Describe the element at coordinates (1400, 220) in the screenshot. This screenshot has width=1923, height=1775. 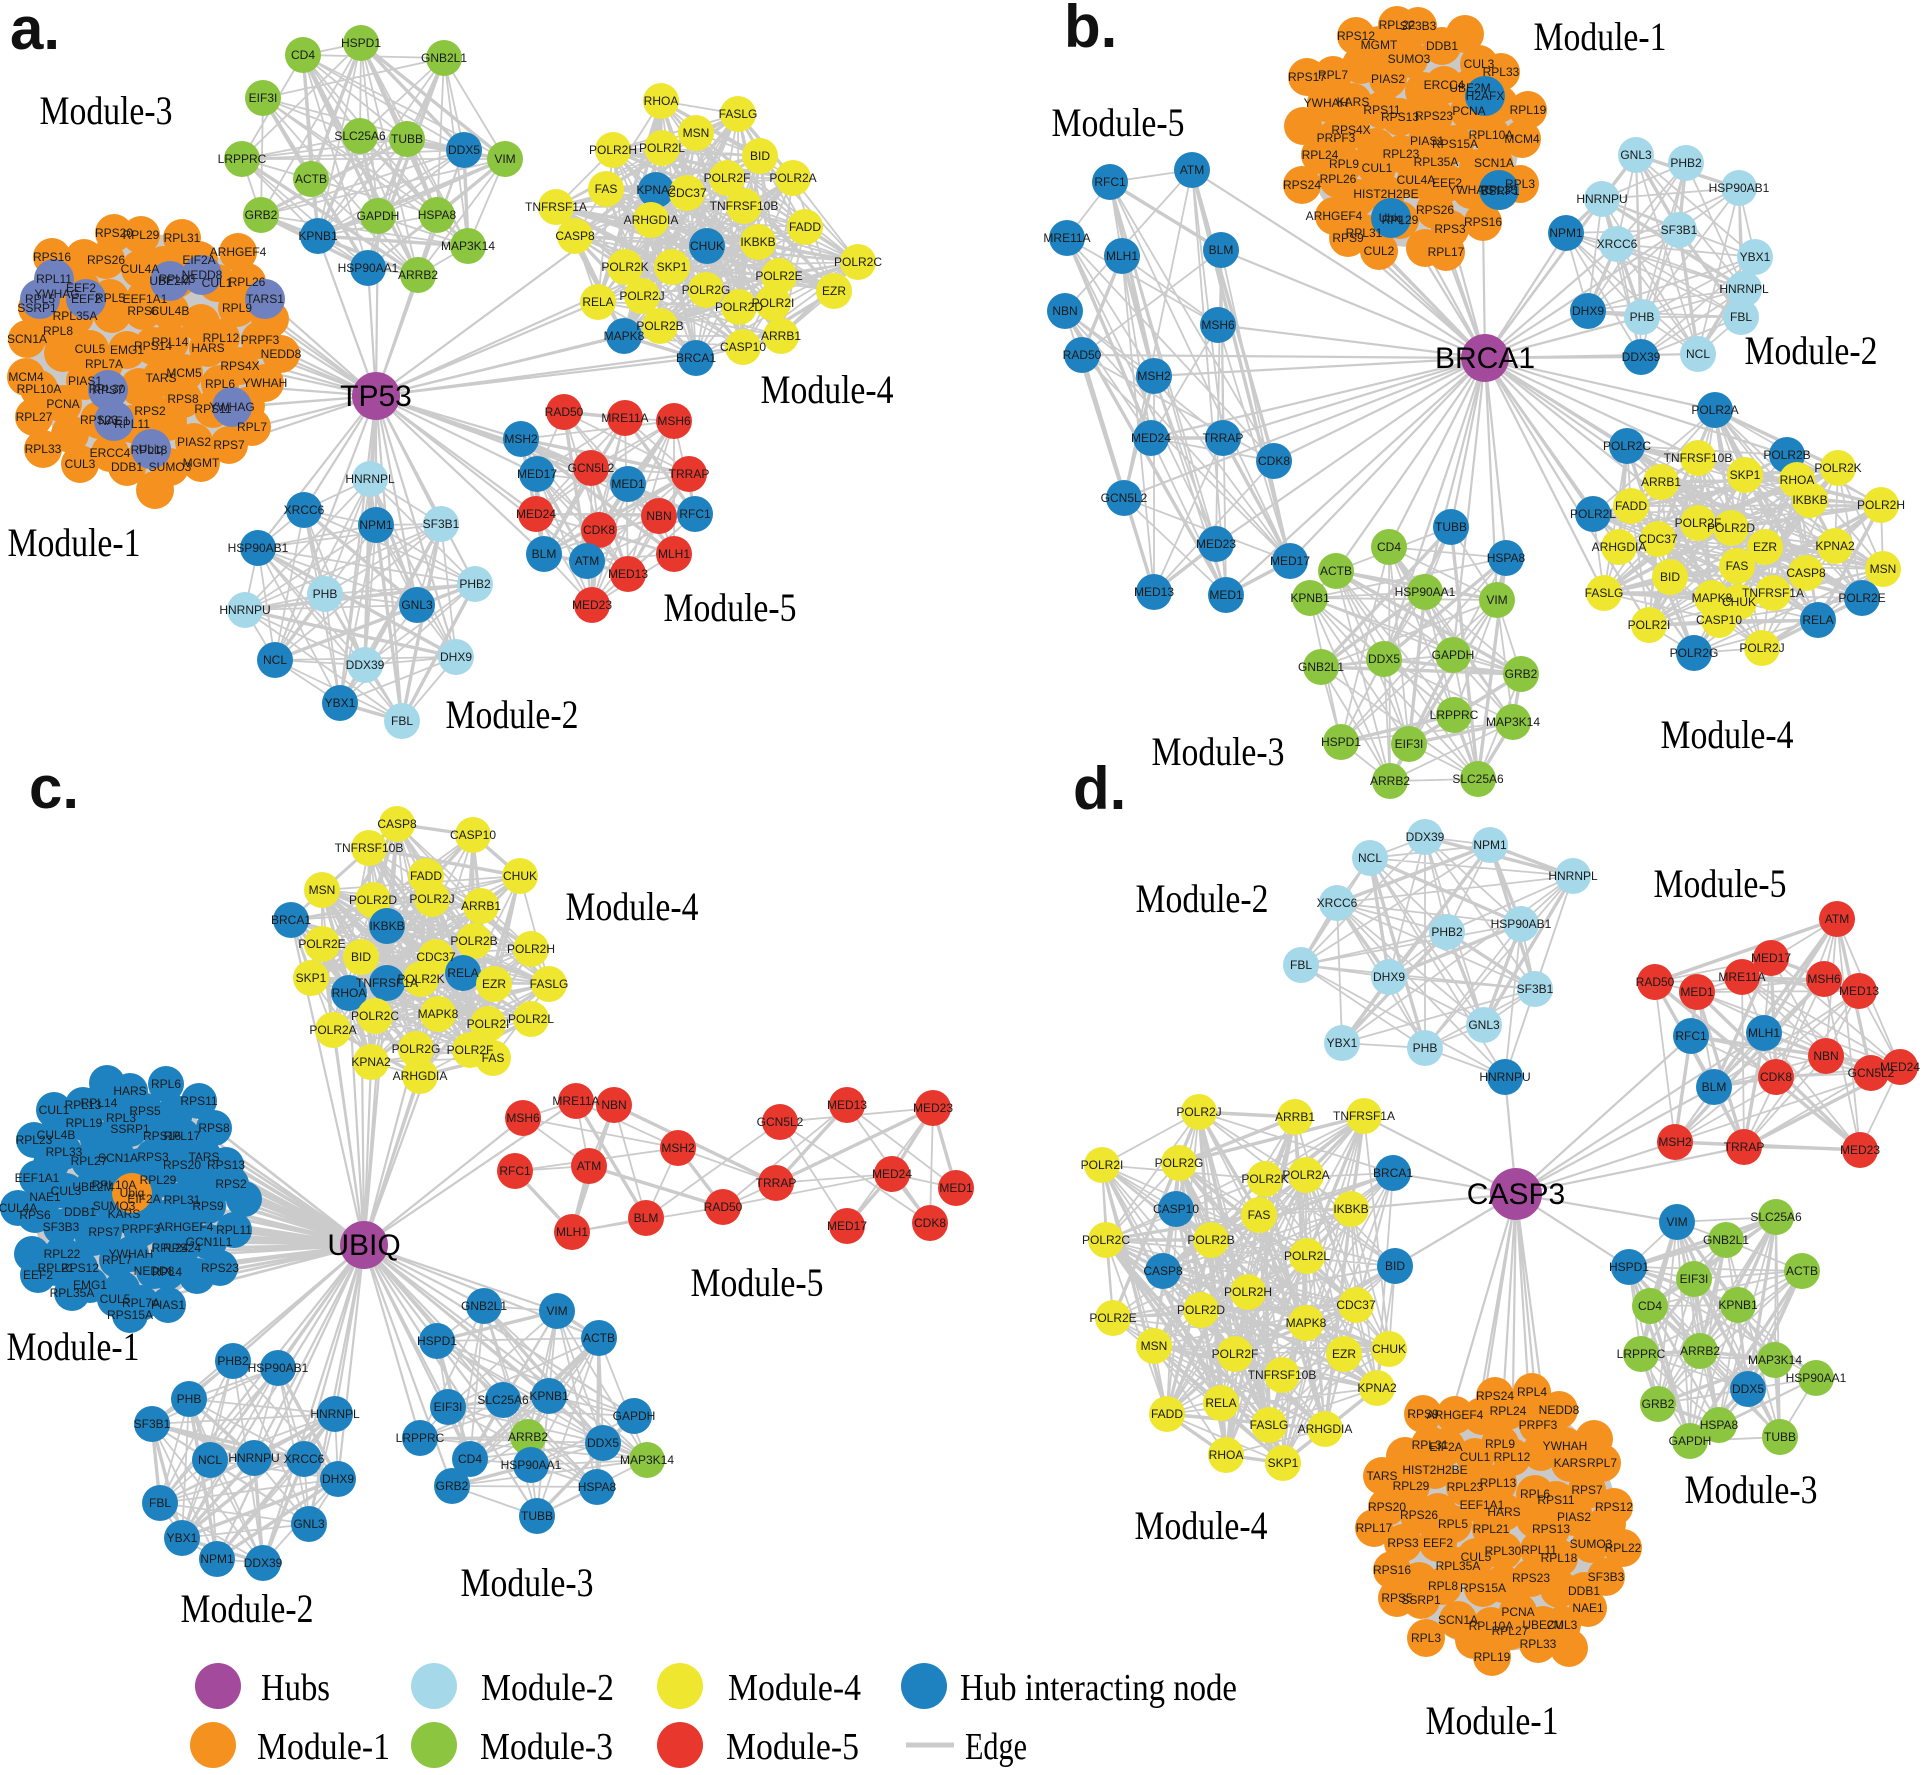
I see `svg-text: RPL29` at that location.